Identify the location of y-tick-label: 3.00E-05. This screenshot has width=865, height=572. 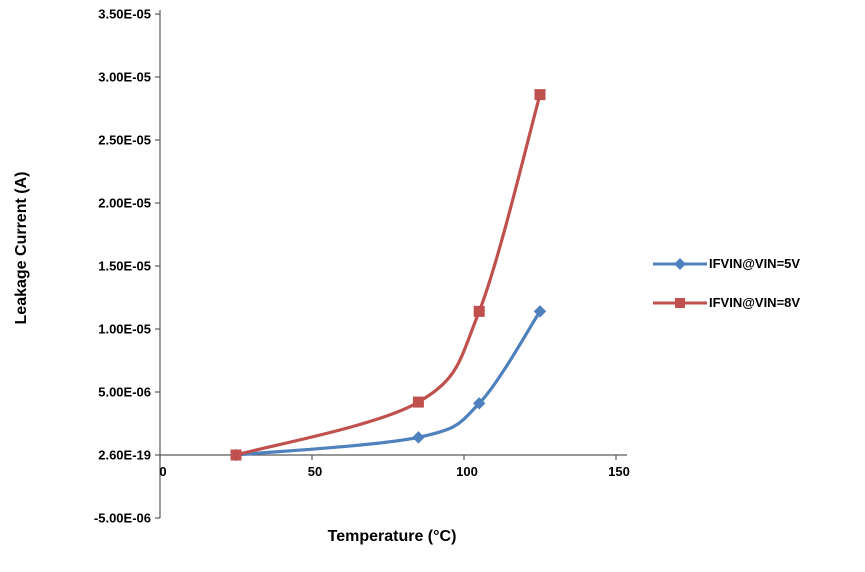
(124, 77).